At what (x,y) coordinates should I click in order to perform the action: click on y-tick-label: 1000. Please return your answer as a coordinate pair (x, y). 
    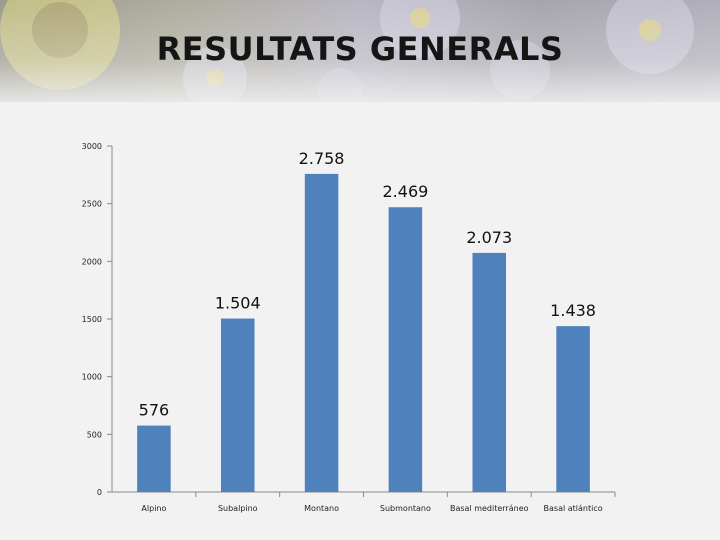
    Looking at the image, I should click on (92, 377).